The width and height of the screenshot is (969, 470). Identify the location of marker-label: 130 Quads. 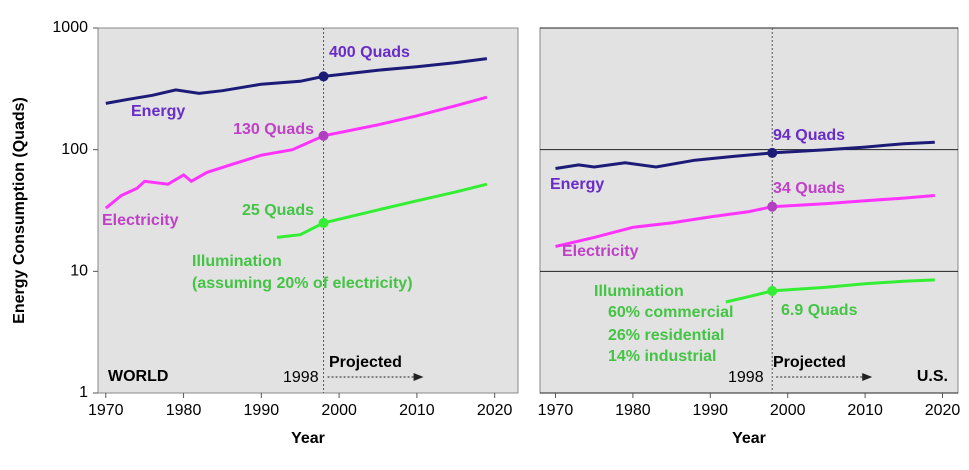
(273, 129).